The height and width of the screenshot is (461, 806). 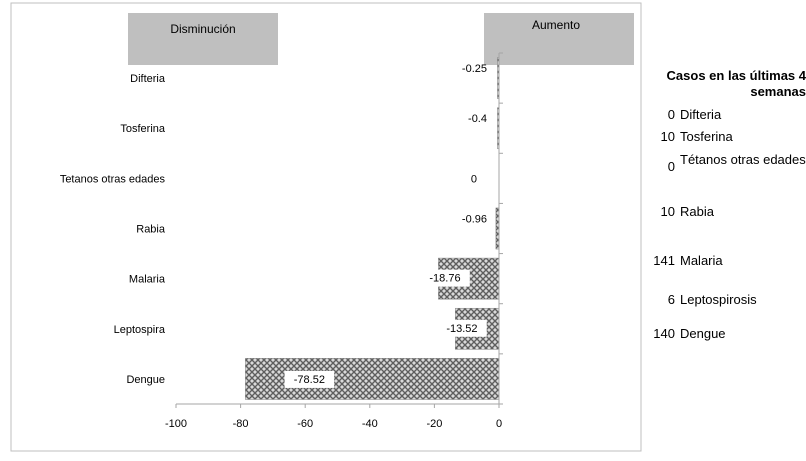 What do you see at coordinates (718, 299) in the screenshot?
I see `cases-disease-name: Leptospirosis` at bounding box center [718, 299].